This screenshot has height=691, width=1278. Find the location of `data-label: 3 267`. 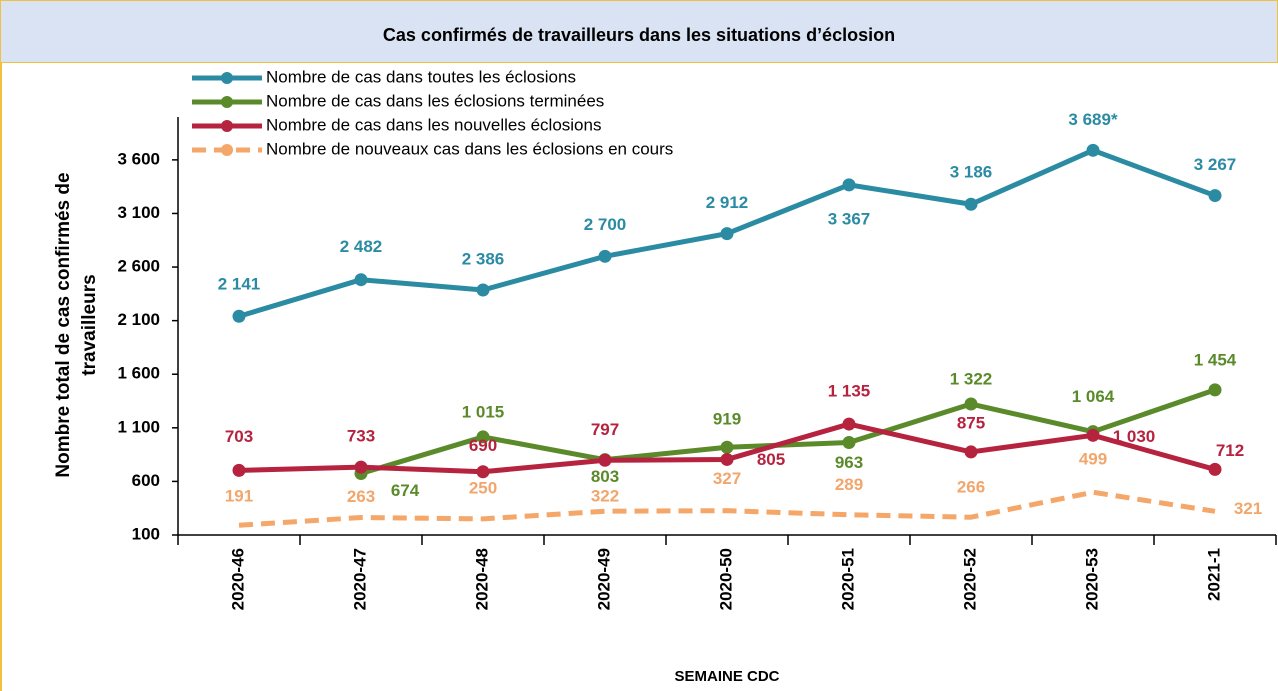

data-label: 3 267 is located at coordinates (1215, 164).